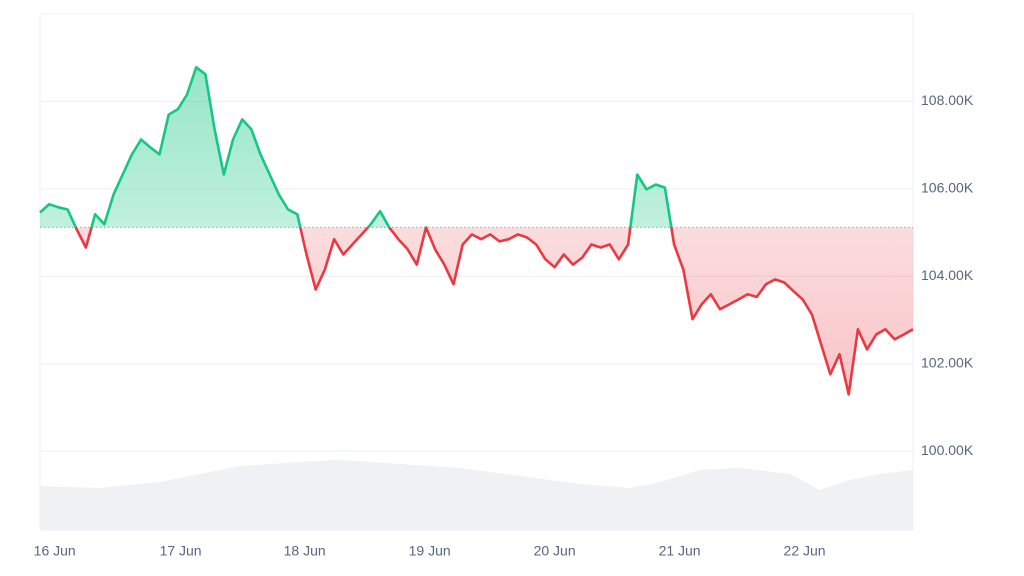 Image resolution: width=1024 pixels, height=576 pixels. I want to click on x-tick-label: 16 Jun, so click(55, 551).